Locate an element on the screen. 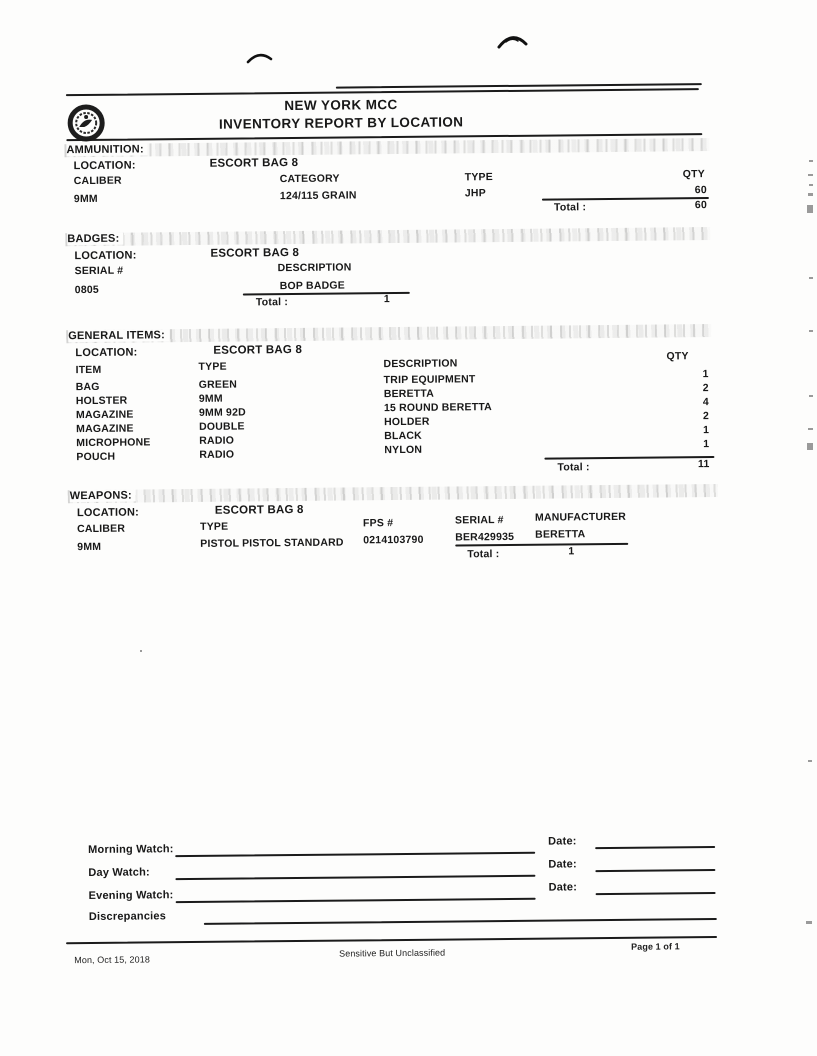 The height and width of the screenshot is (1056, 817). type-value: 9MM is located at coordinates (210, 398).